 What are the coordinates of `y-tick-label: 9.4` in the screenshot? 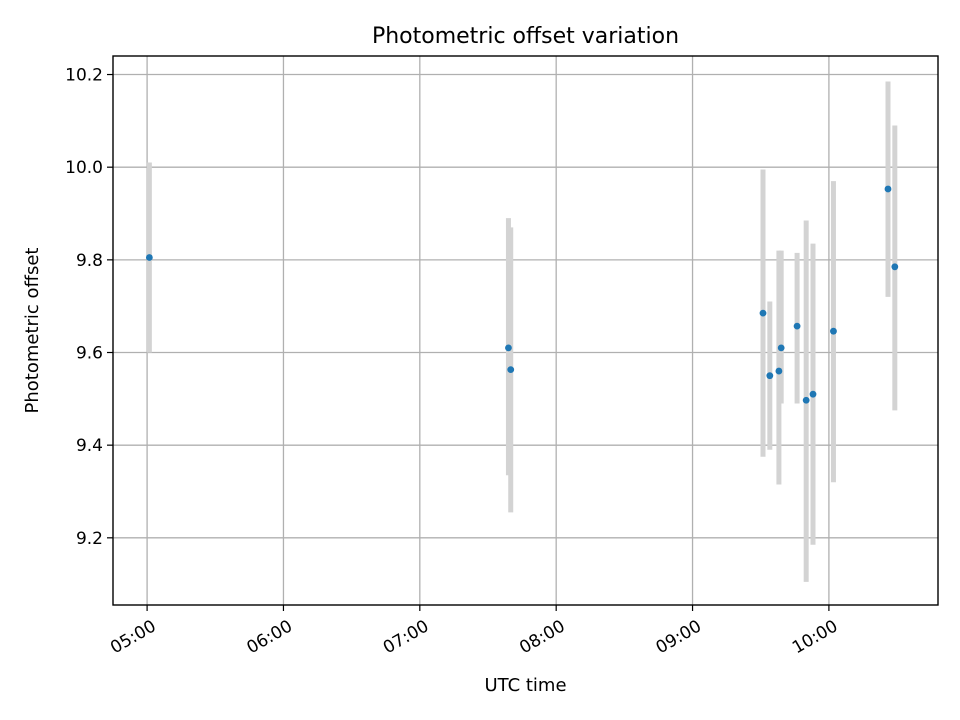 It's located at (89, 446).